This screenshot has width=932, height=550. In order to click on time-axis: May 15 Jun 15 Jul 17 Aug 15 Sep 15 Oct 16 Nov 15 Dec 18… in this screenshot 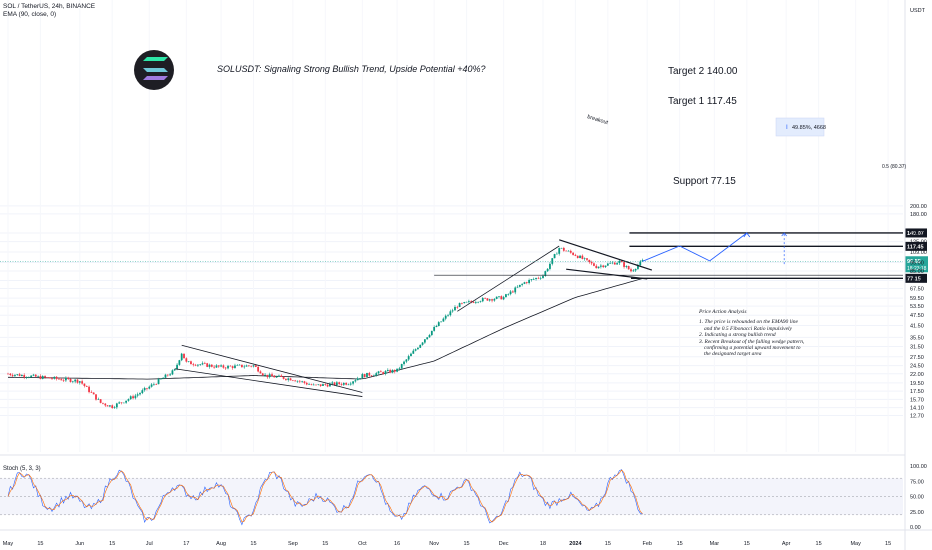, I will do `click(447, 544)`.